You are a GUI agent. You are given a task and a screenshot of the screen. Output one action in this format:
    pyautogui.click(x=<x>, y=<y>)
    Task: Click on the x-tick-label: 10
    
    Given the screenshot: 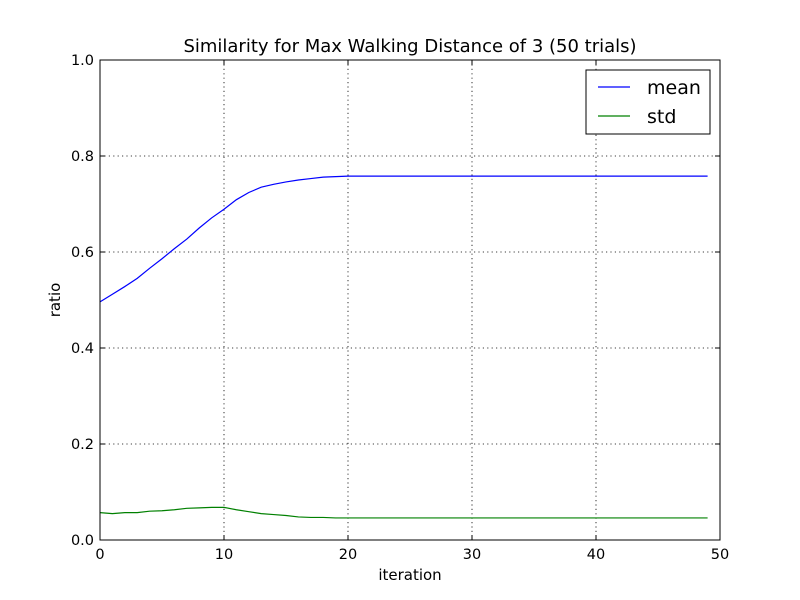 What is the action you would take?
    pyautogui.click(x=224, y=555)
    